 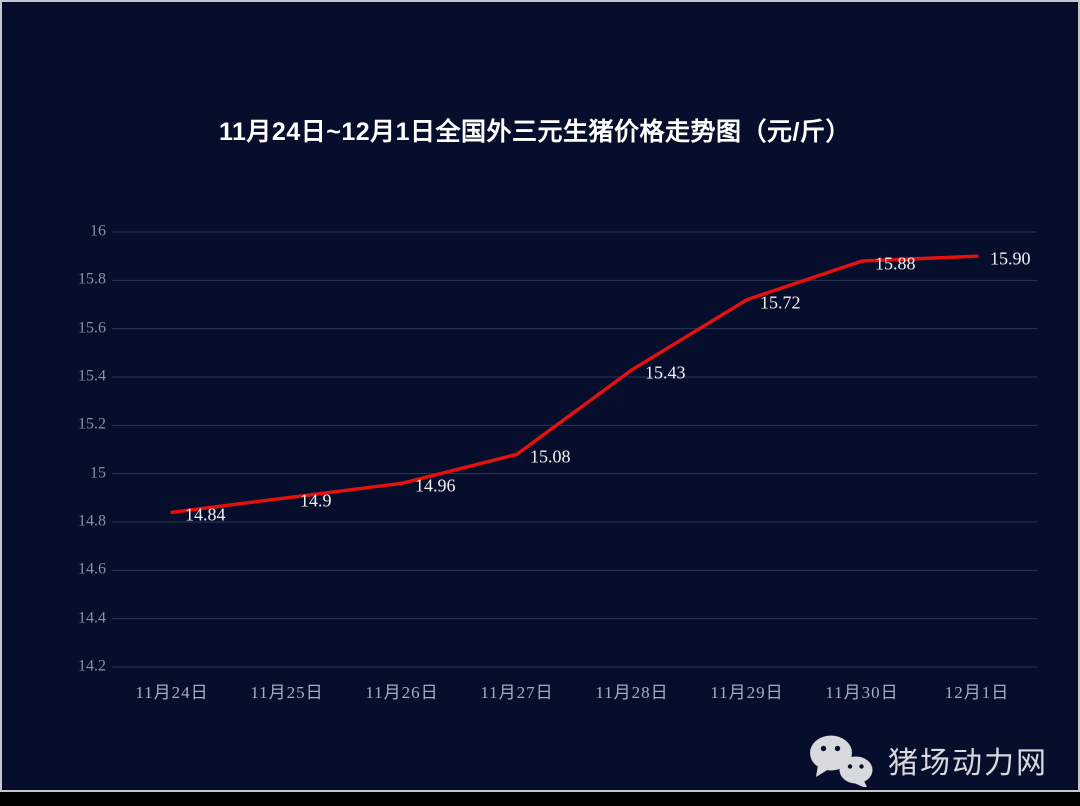 I want to click on data-label: 15.90, so click(x=1010, y=258).